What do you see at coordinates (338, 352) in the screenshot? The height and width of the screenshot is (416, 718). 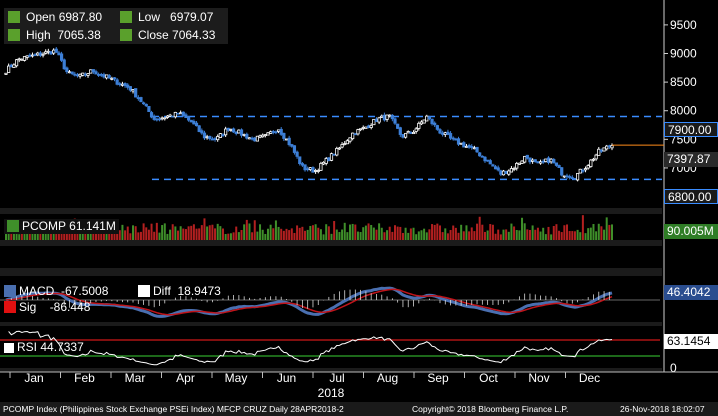 I see `rsi-line: 0` at bounding box center [338, 352].